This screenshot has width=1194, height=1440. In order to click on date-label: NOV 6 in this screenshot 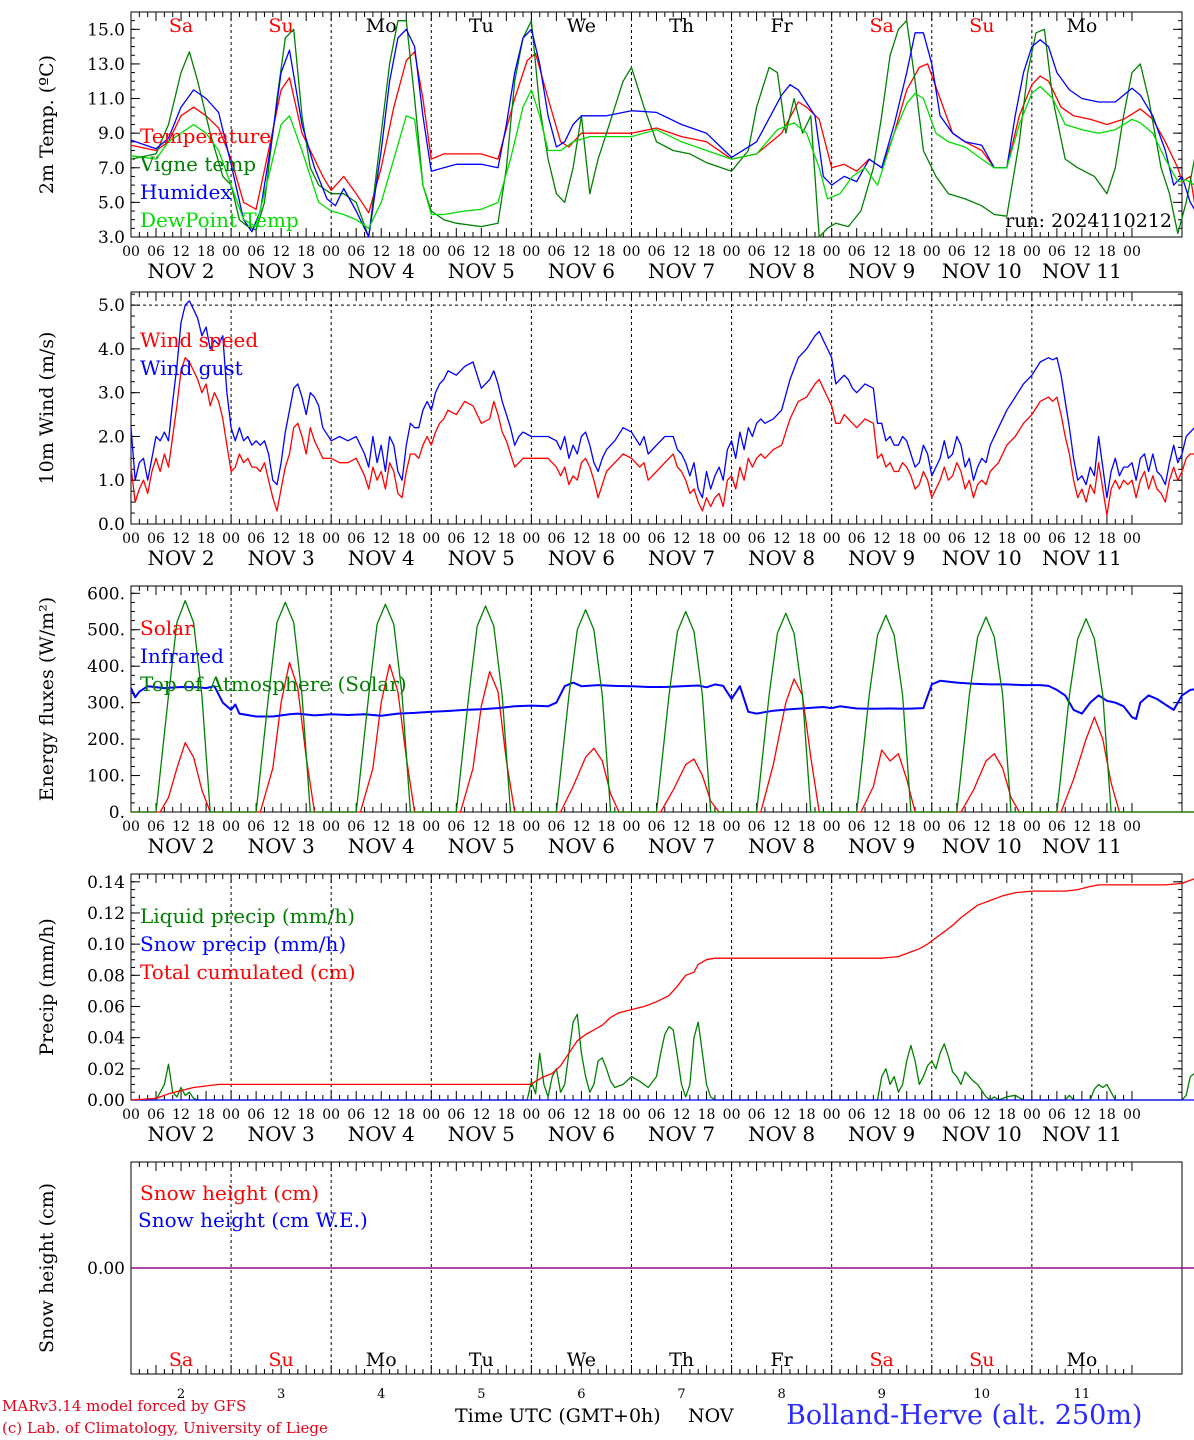, I will do `click(581, 846)`.